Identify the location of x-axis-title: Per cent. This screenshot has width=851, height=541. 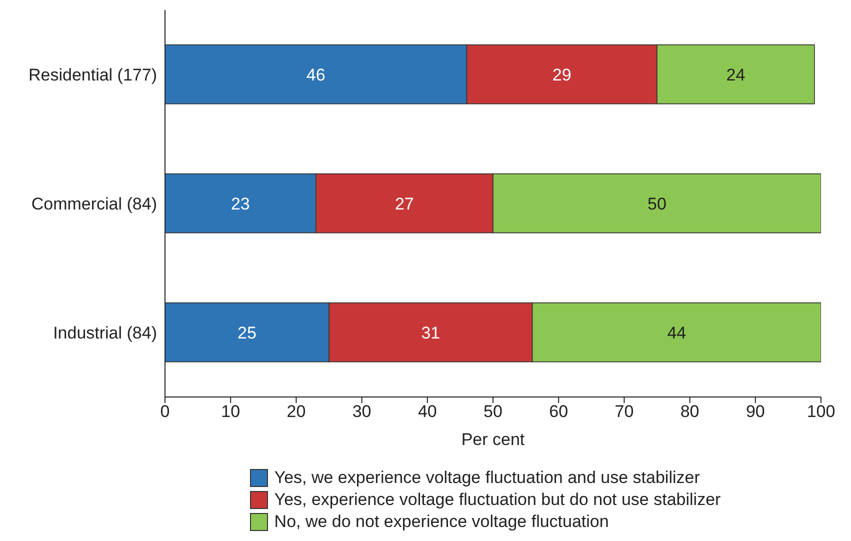
(493, 439).